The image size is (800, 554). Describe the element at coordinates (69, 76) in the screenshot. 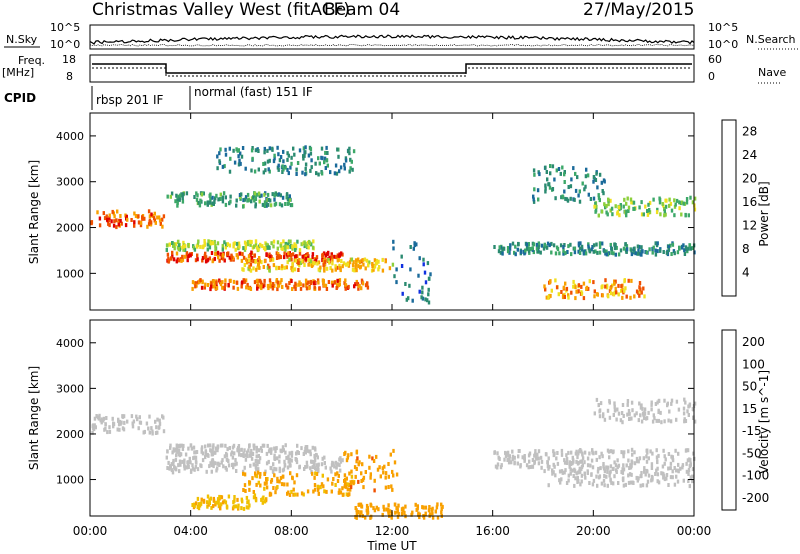

I see `freq-tick-bottom: 8` at that location.